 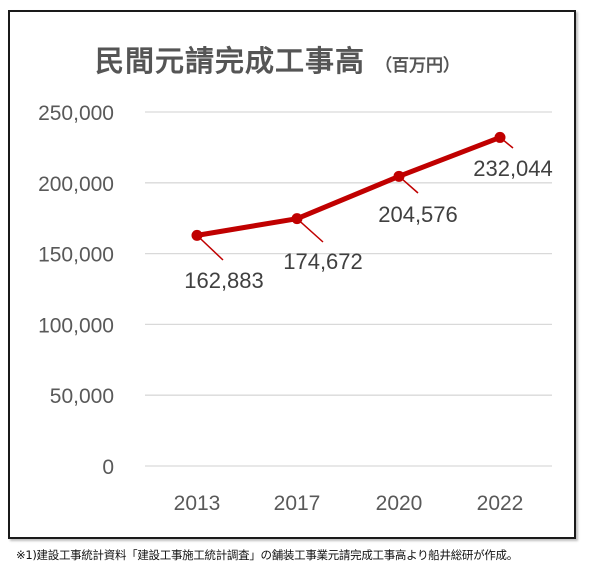 I want to click on chart-unit: （百万円）, so click(x=418, y=66).